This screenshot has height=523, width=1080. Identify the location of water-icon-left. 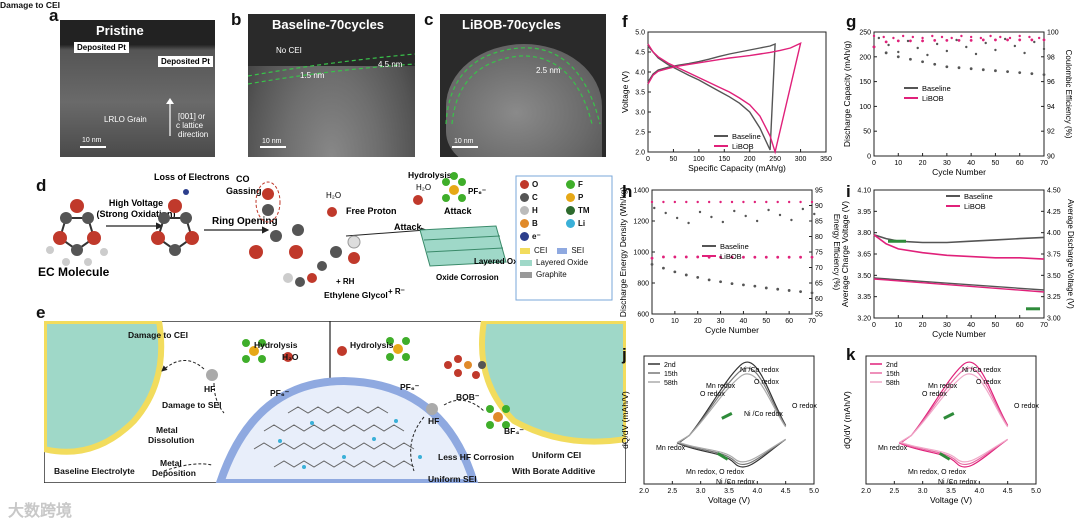
(288, 357).